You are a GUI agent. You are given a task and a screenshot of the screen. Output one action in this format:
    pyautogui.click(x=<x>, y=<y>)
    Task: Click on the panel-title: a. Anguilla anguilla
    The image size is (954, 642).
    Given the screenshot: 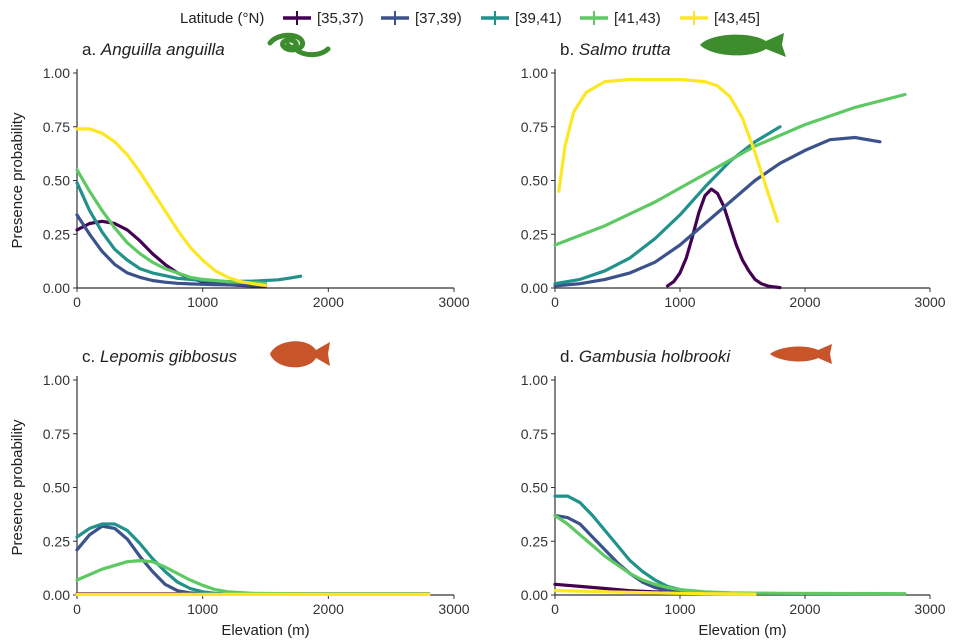 What is the action you would take?
    pyautogui.click(x=153, y=49)
    